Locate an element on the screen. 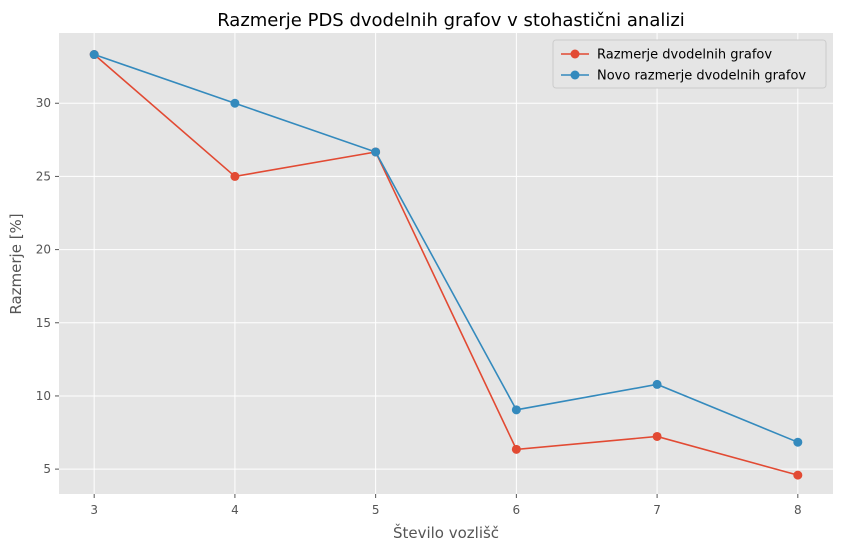 This screenshot has width=843, height=550. legend-entry: Razmerje dvodelnih grafov is located at coordinates (666, 55).